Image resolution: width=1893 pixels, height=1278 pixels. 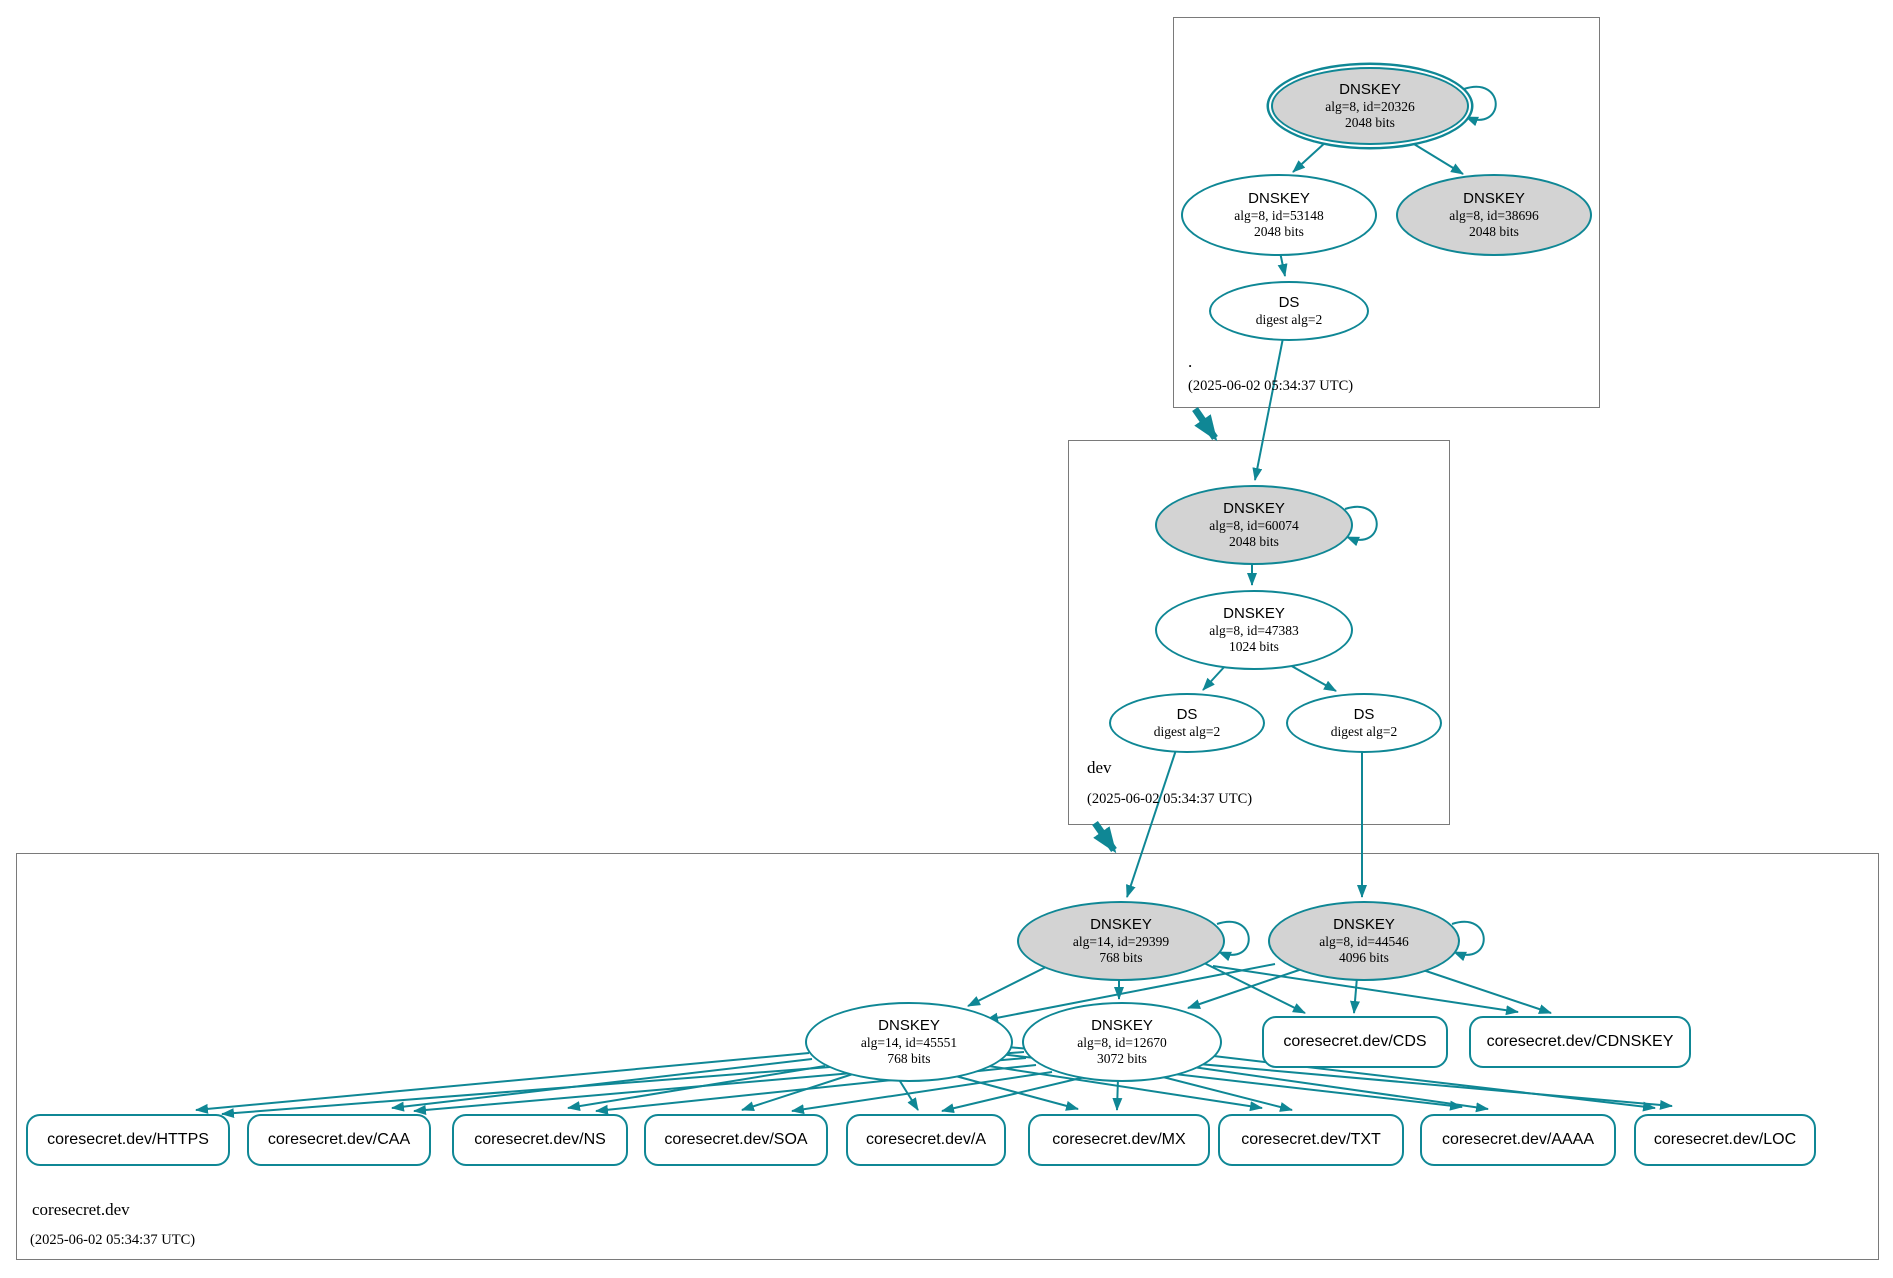 What do you see at coordinates (1580, 1042) in the screenshot?
I see `rrset-cdnskey: coresecret.dev/CDNSKEY` at bounding box center [1580, 1042].